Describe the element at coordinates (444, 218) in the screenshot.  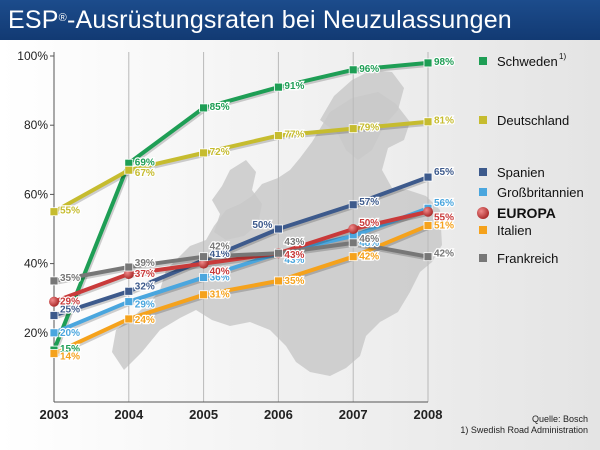
I see `data-label-europa: 55%` at that location.